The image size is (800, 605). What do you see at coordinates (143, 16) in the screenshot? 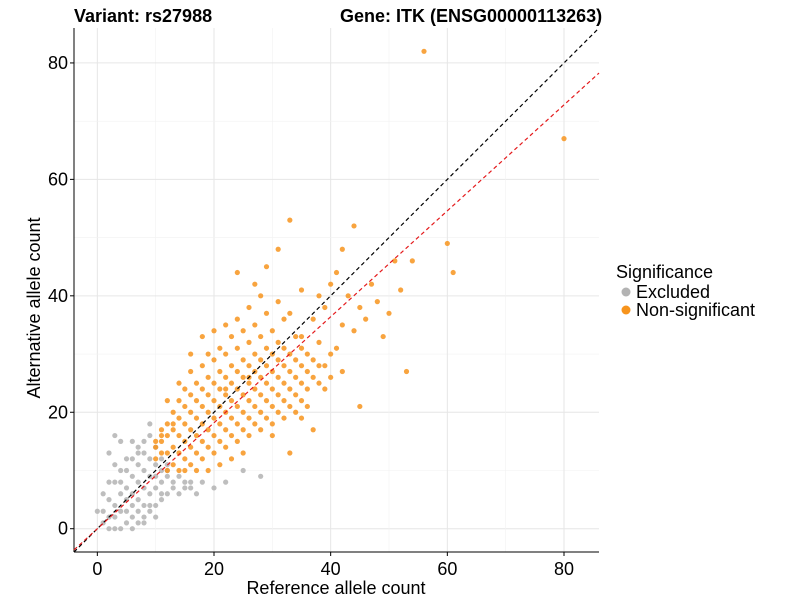
I see `chart-title-left: Variant: rs27988` at bounding box center [143, 16].